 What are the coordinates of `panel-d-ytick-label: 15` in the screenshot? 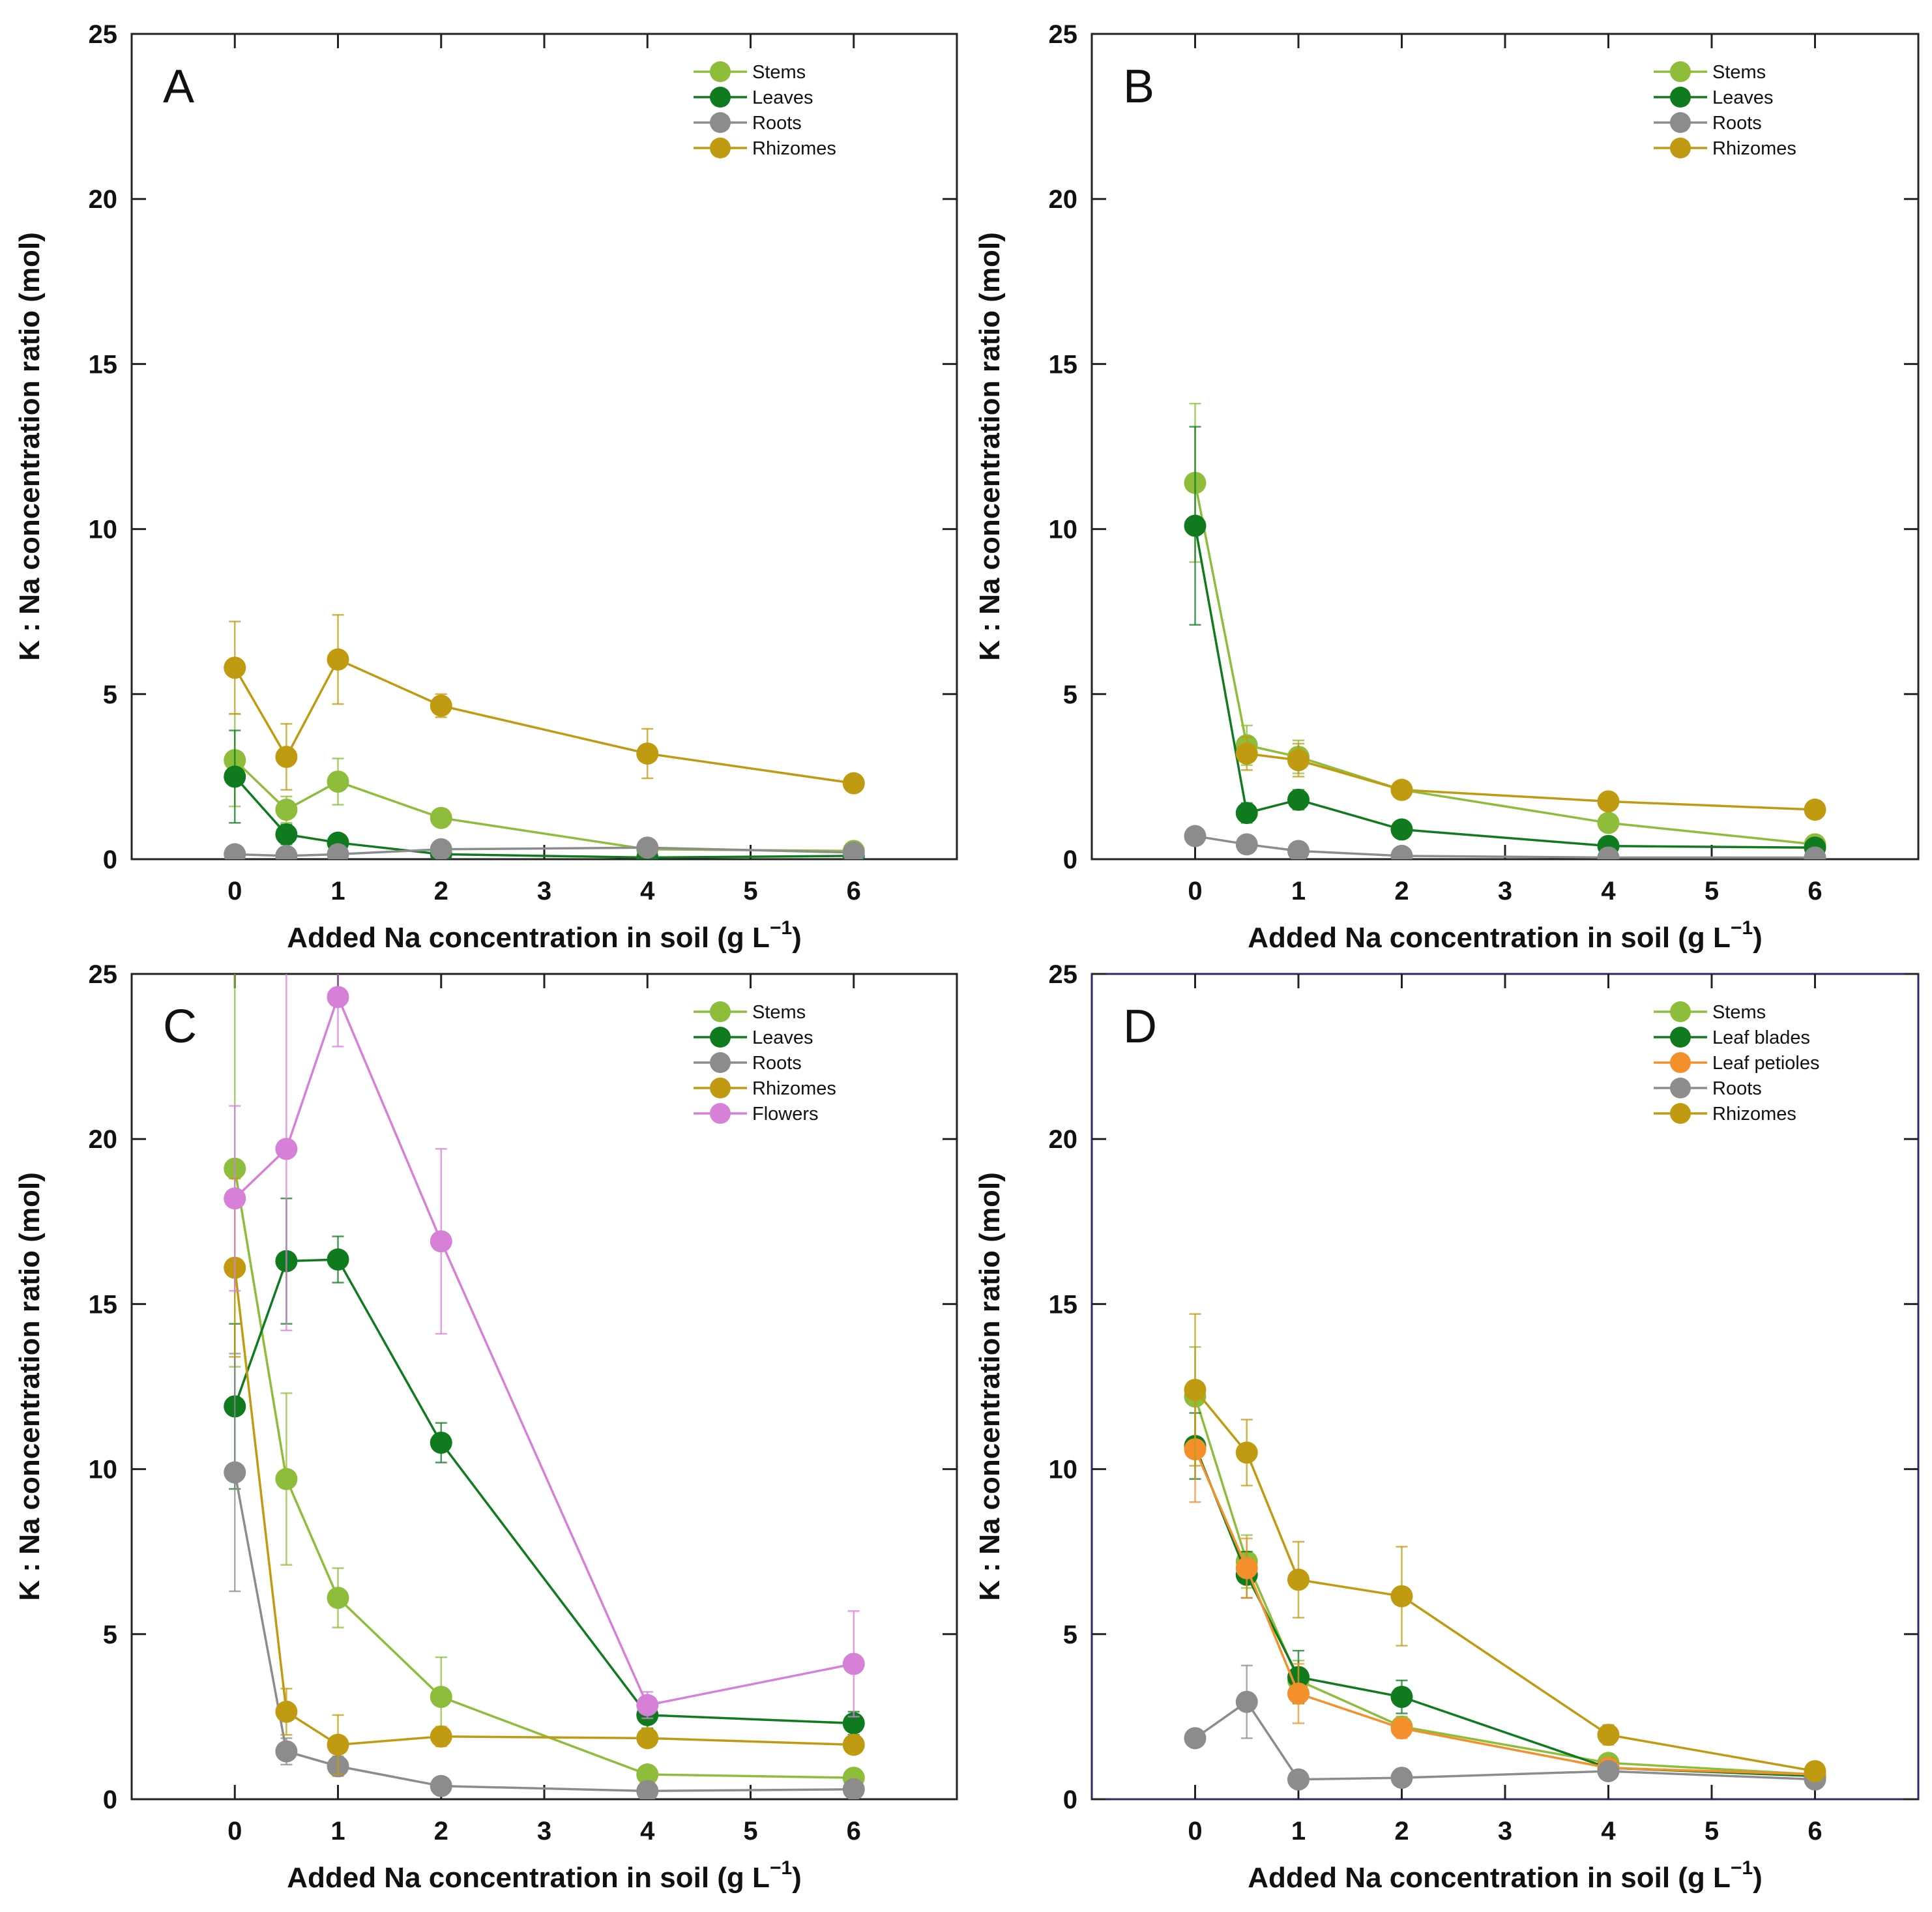 It's located at (1063, 1305).